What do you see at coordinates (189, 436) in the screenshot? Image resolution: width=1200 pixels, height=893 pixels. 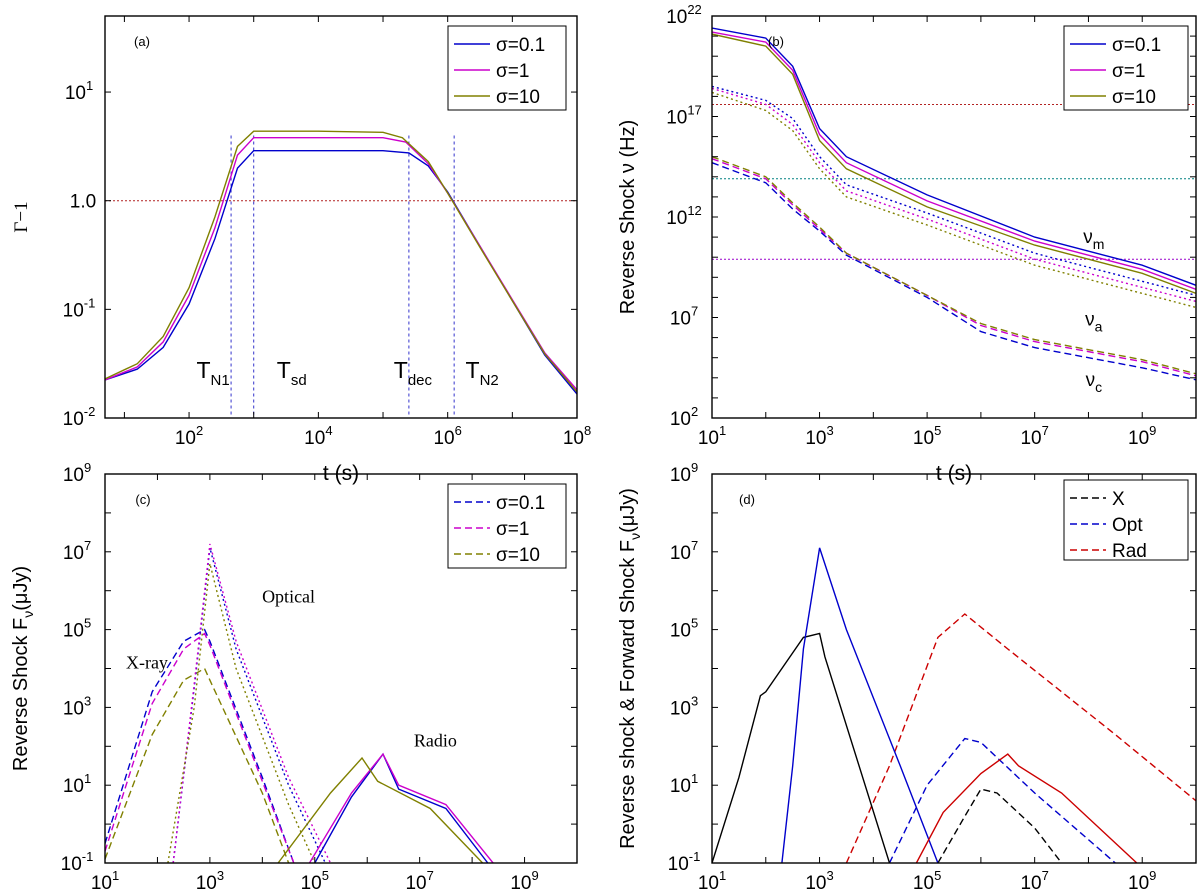 I see `x-tick-label: 10²` at bounding box center [189, 436].